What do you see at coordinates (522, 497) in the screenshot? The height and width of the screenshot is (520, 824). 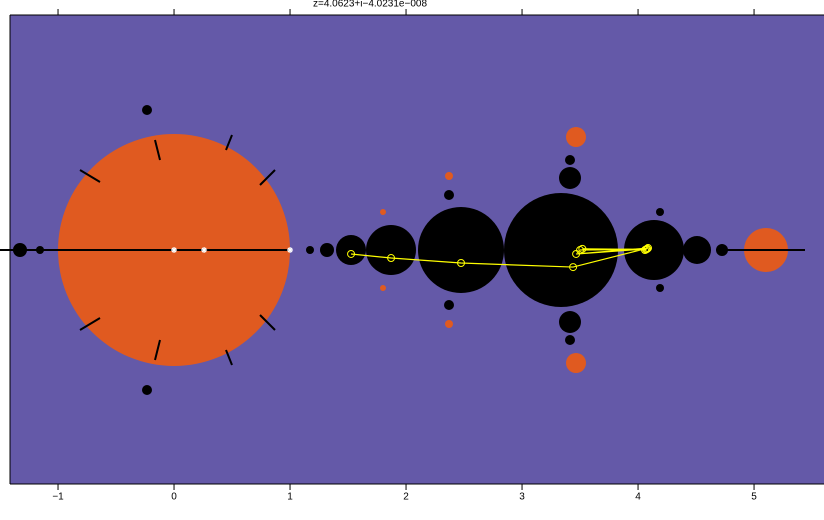 I see `x-tick-label: 3` at bounding box center [522, 497].